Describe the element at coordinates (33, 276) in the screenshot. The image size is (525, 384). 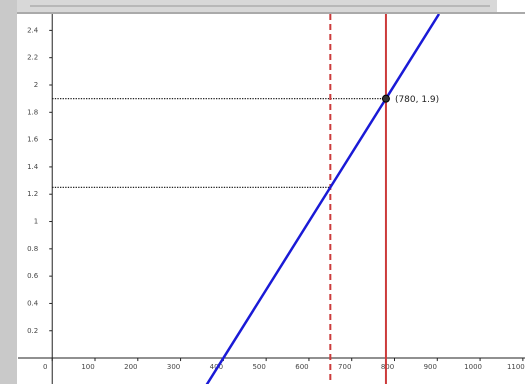
I see `y-tick-label: 0.6` at that location.